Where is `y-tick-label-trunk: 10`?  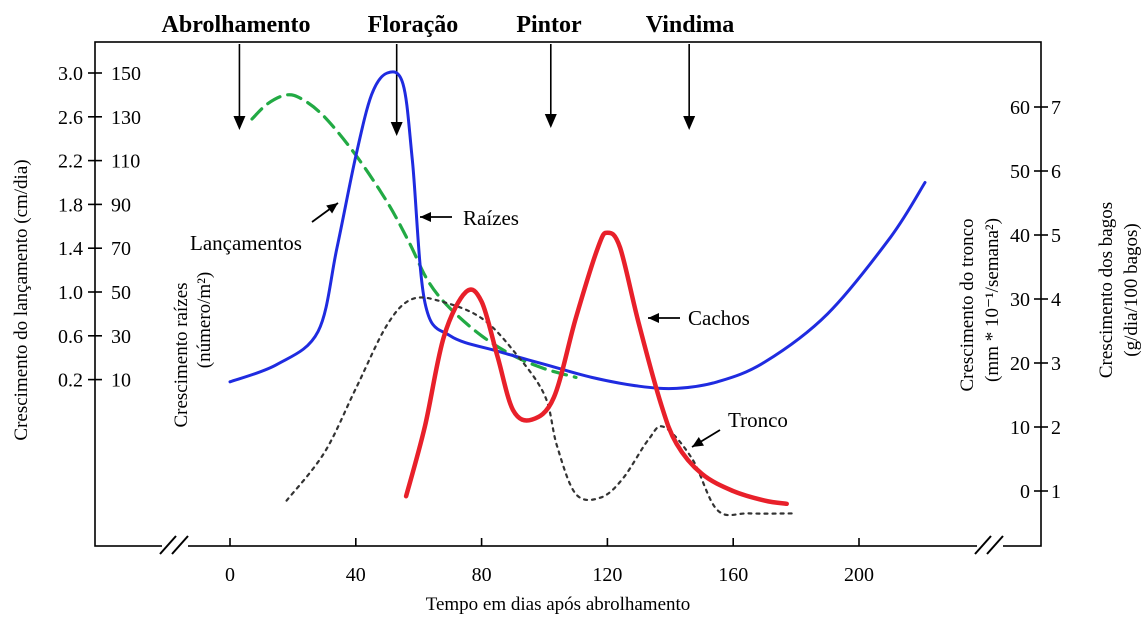 y-tick-label-trunk: 10 is located at coordinates (1020, 428).